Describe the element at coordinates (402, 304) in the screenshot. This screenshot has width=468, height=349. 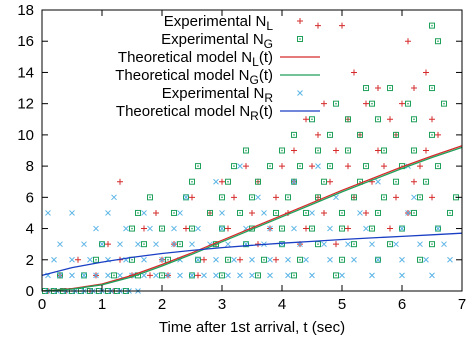
I see `x-tick-label: 6` at that location.